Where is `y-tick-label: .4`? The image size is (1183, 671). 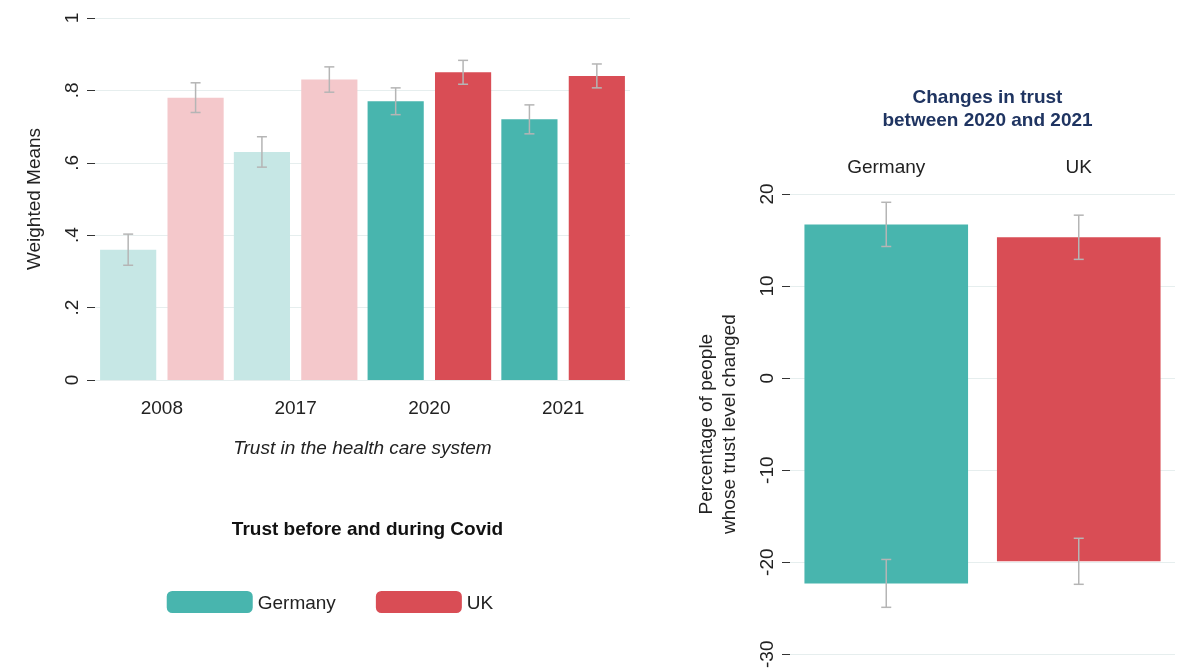
y-tick-label: .4 is located at coordinates (71, 235).